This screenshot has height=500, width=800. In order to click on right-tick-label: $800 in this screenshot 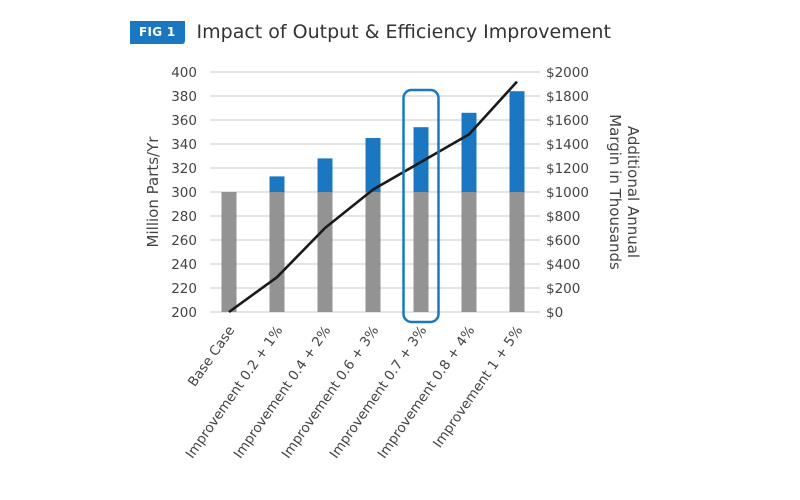, I will do `click(563, 217)`.